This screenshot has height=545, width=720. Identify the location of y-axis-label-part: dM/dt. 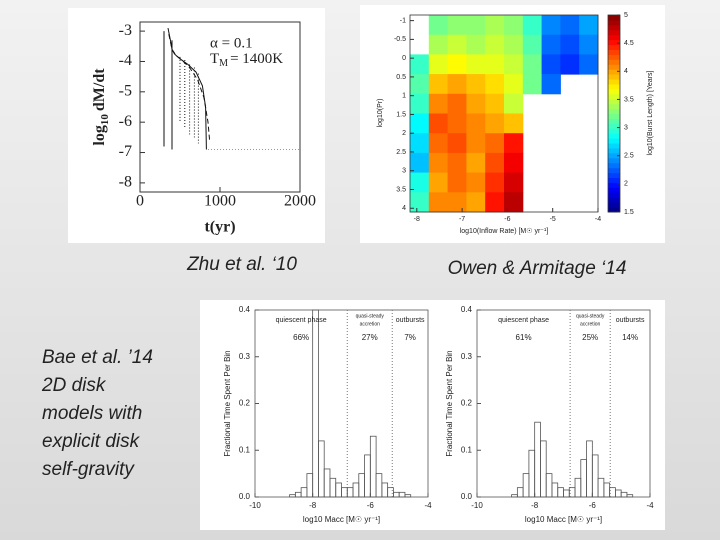
(99, 89).